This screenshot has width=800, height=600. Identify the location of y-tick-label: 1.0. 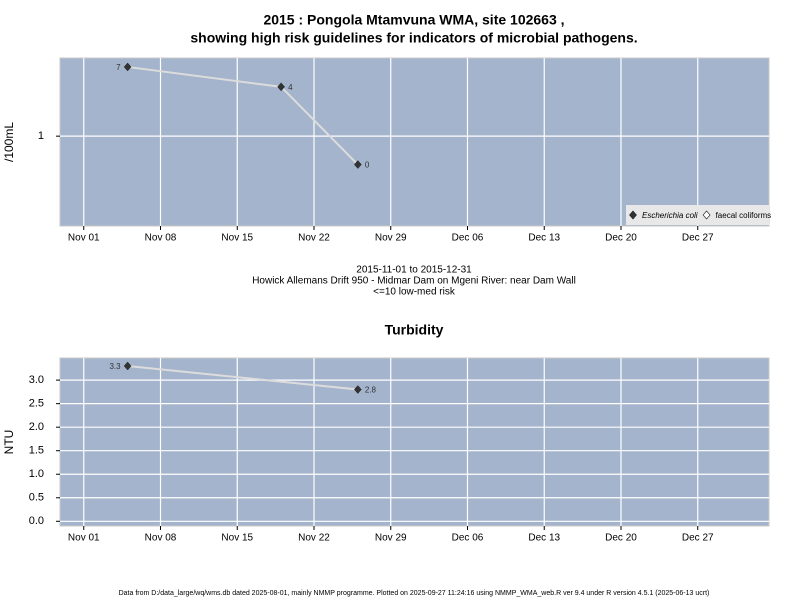
(36, 474).